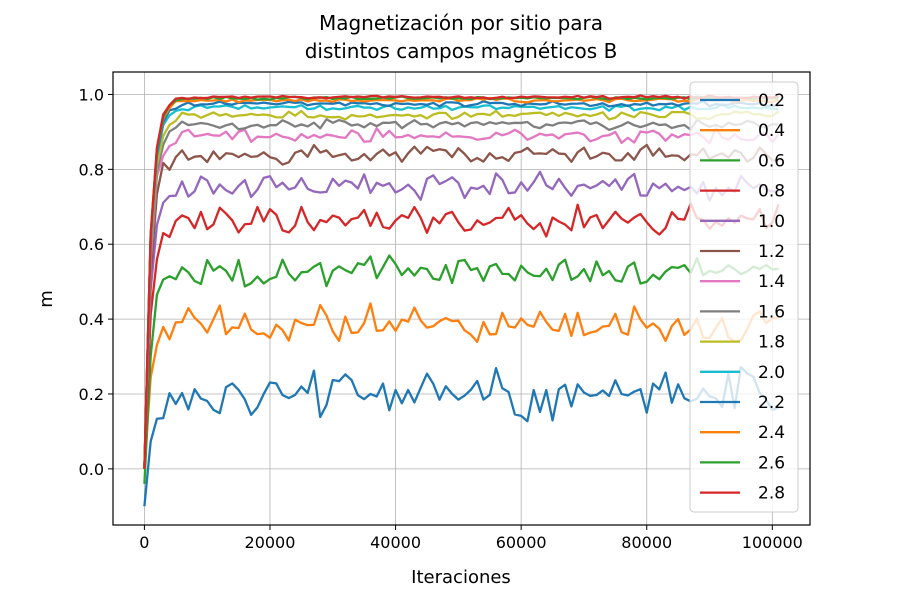  I want to click on legend-label: 2.6, so click(771, 463).